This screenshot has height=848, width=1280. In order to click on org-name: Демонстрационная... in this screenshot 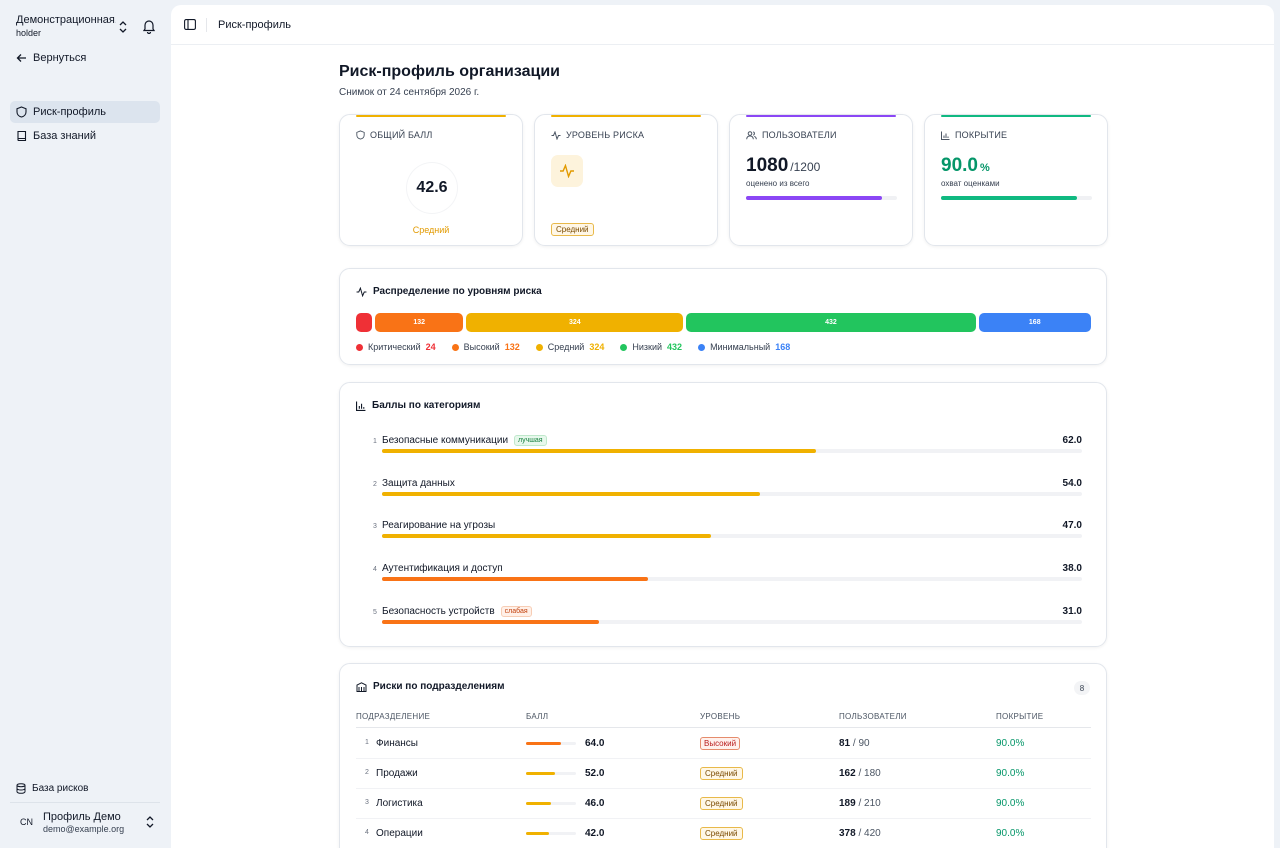, I will do `click(66, 20)`.